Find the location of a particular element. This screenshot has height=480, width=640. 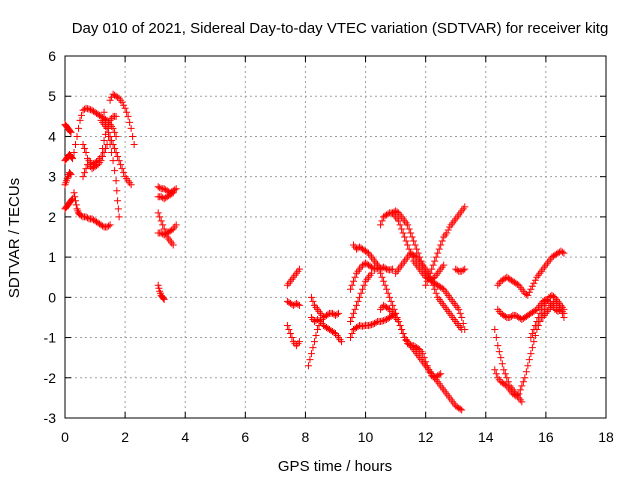

x-tick-label: 16 is located at coordinates (546, 437).